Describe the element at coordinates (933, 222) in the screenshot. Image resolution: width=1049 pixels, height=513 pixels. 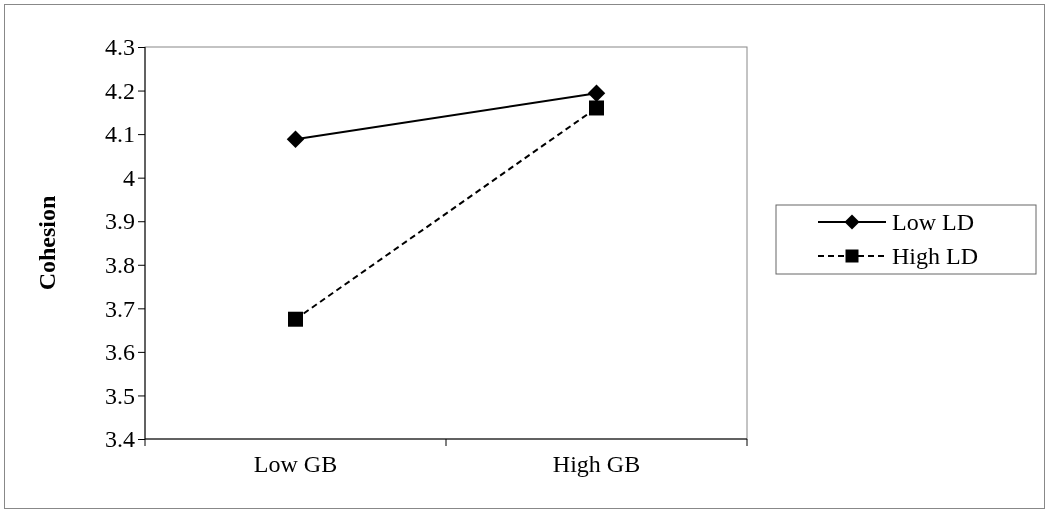
I see `legend-label: Low LD` at that location.